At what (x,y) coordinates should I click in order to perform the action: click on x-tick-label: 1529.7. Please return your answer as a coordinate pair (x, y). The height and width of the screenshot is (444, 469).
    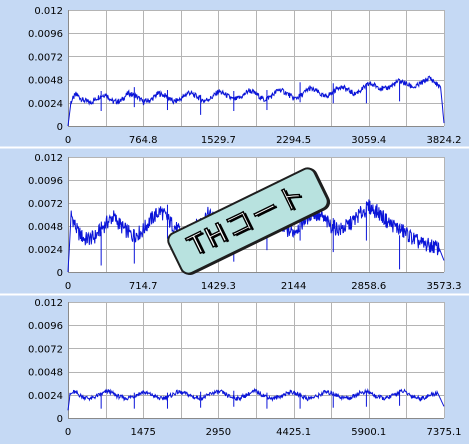
    Looking at the image, I should click on (218, 140).